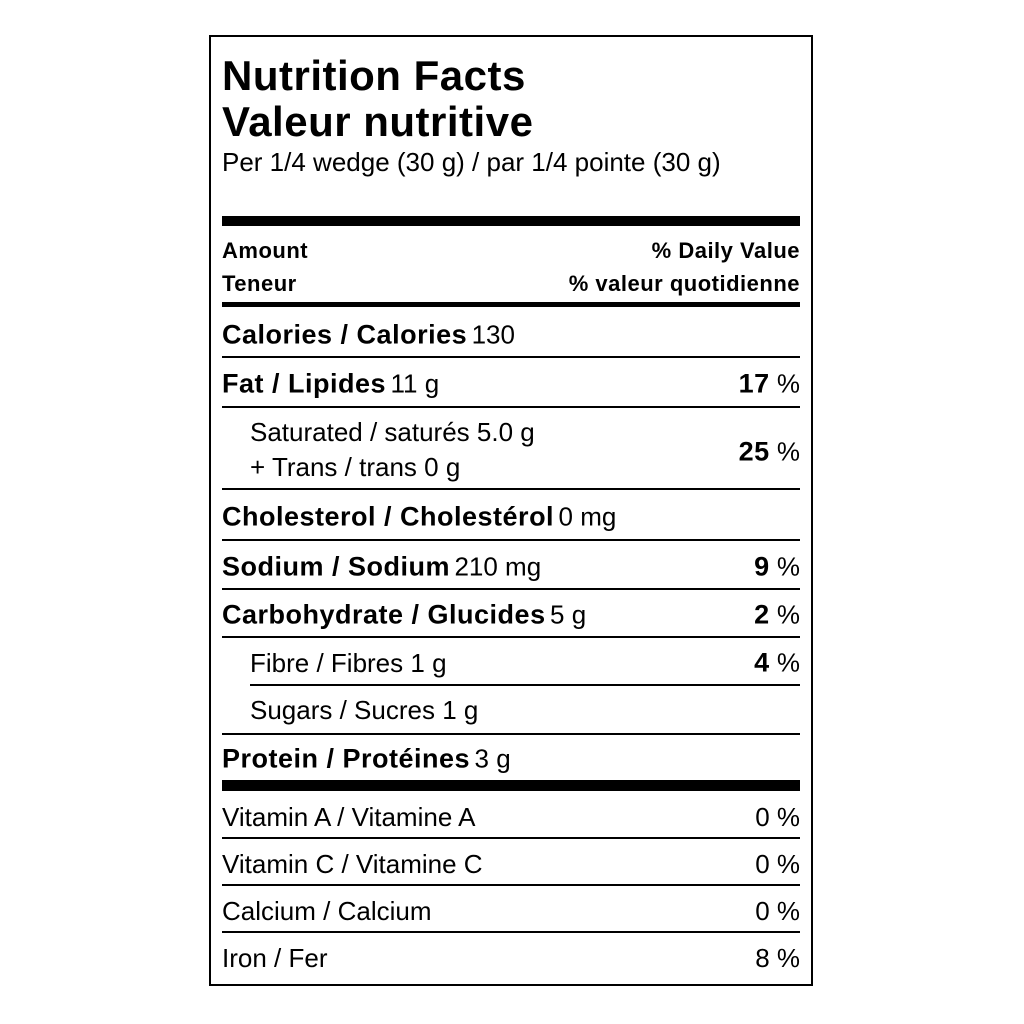 The width and height of the screenshot is (1024, 1024). Describe the element at coordinates (493, 334) in the screenshot. I see `nutrient-amount: 130` at that location.